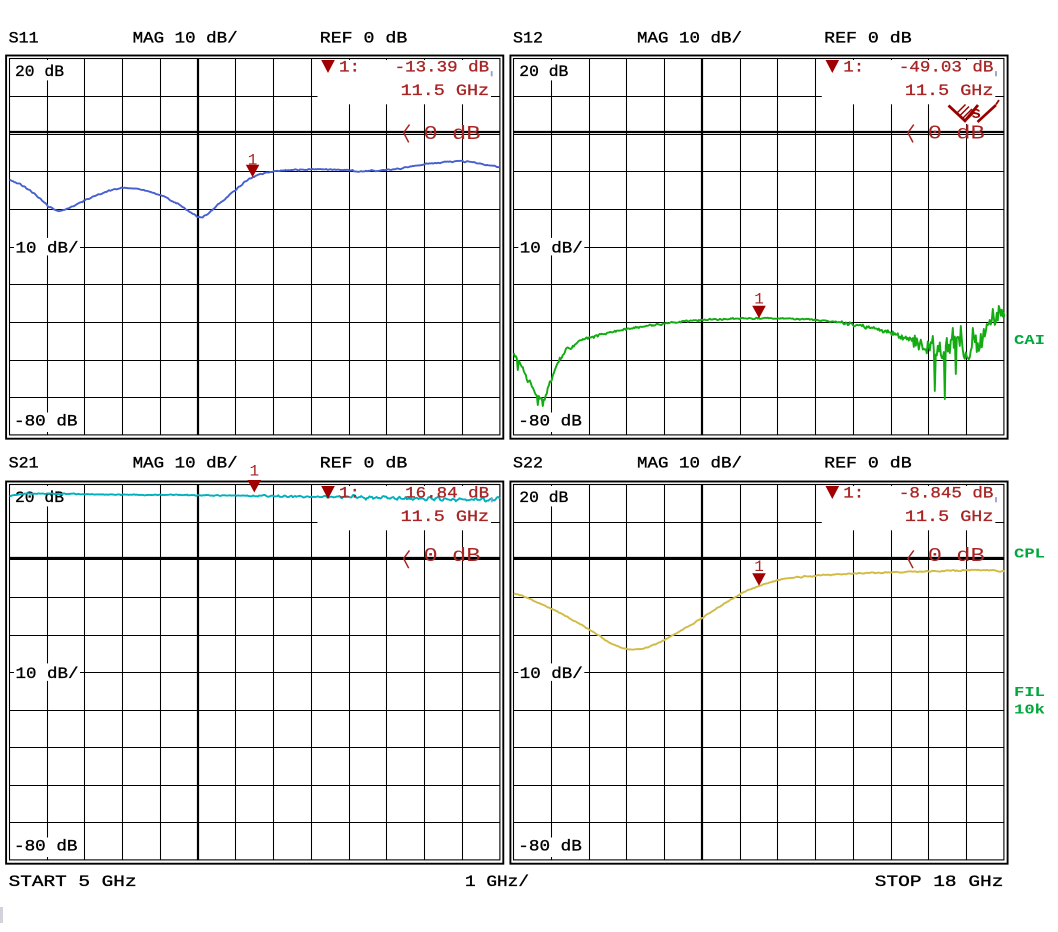  Describe the element at coordinates (1029, 693) in the screenshot. I see `svg-text: FIL` at that location.